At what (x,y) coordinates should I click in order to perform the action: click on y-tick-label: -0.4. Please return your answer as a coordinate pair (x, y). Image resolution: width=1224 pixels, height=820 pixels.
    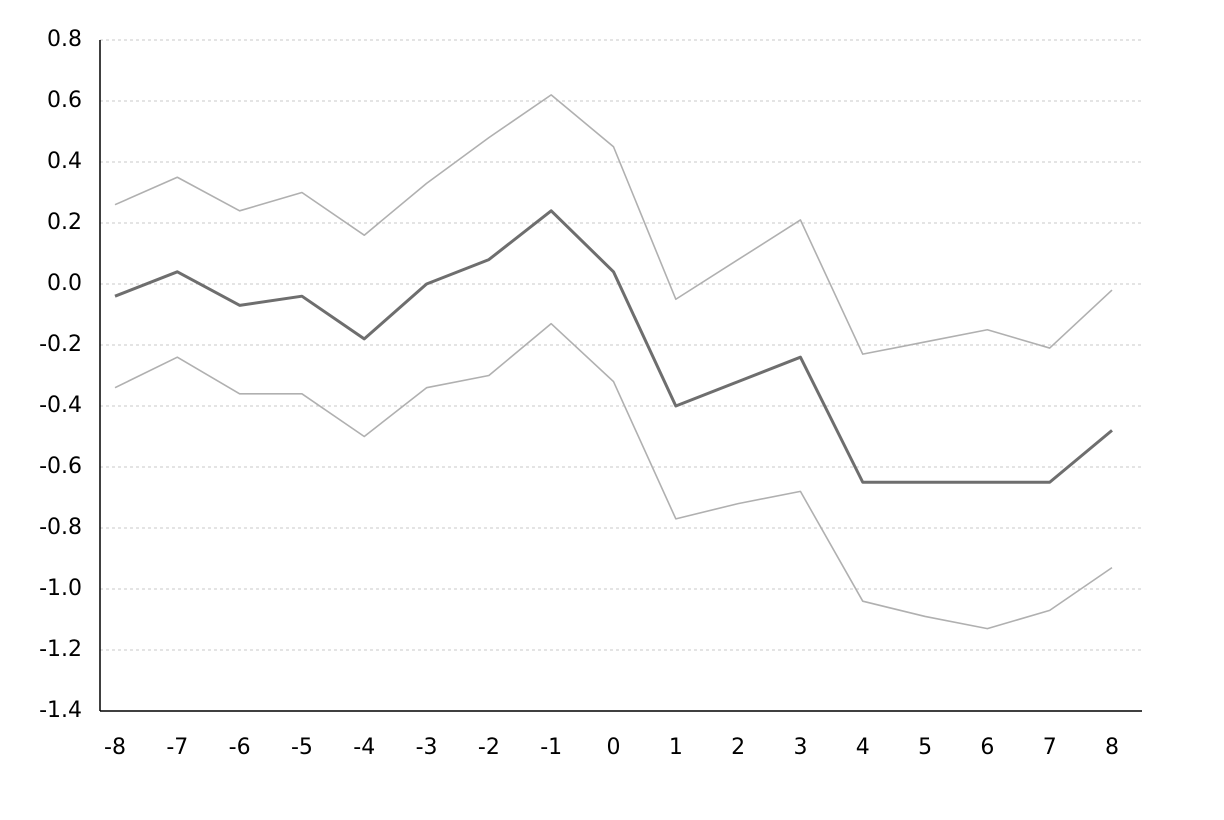
    Looking at the image, I should click on (60, 405).